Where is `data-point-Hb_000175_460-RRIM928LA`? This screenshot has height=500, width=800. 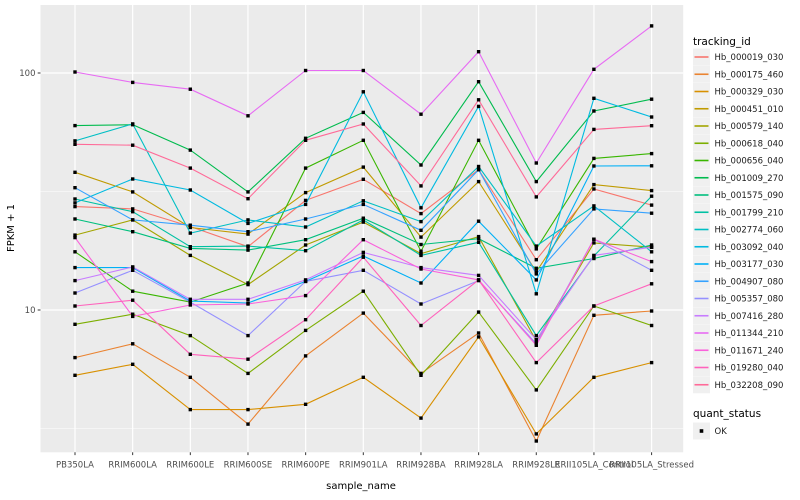 data-point-Hb_000175_460-RRIM928LA is located at coordinates (478, 333).